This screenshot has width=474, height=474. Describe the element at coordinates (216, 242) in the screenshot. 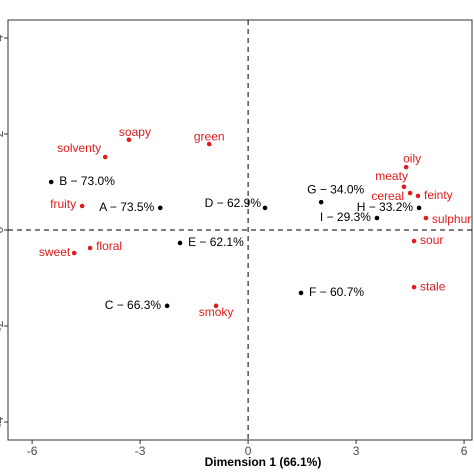

I see `point-label: E − 62.1%` at that location.